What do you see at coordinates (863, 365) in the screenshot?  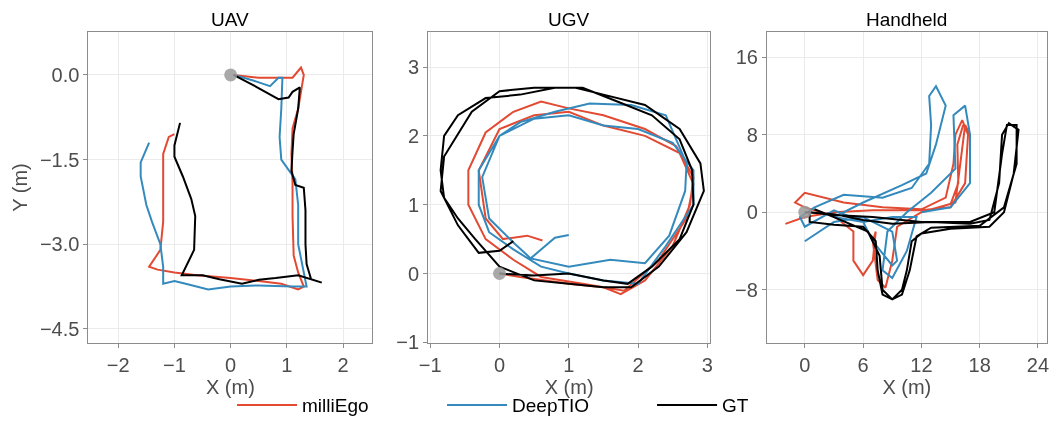 I see `x-tick-label: 6` at bounding box center [863, 365].